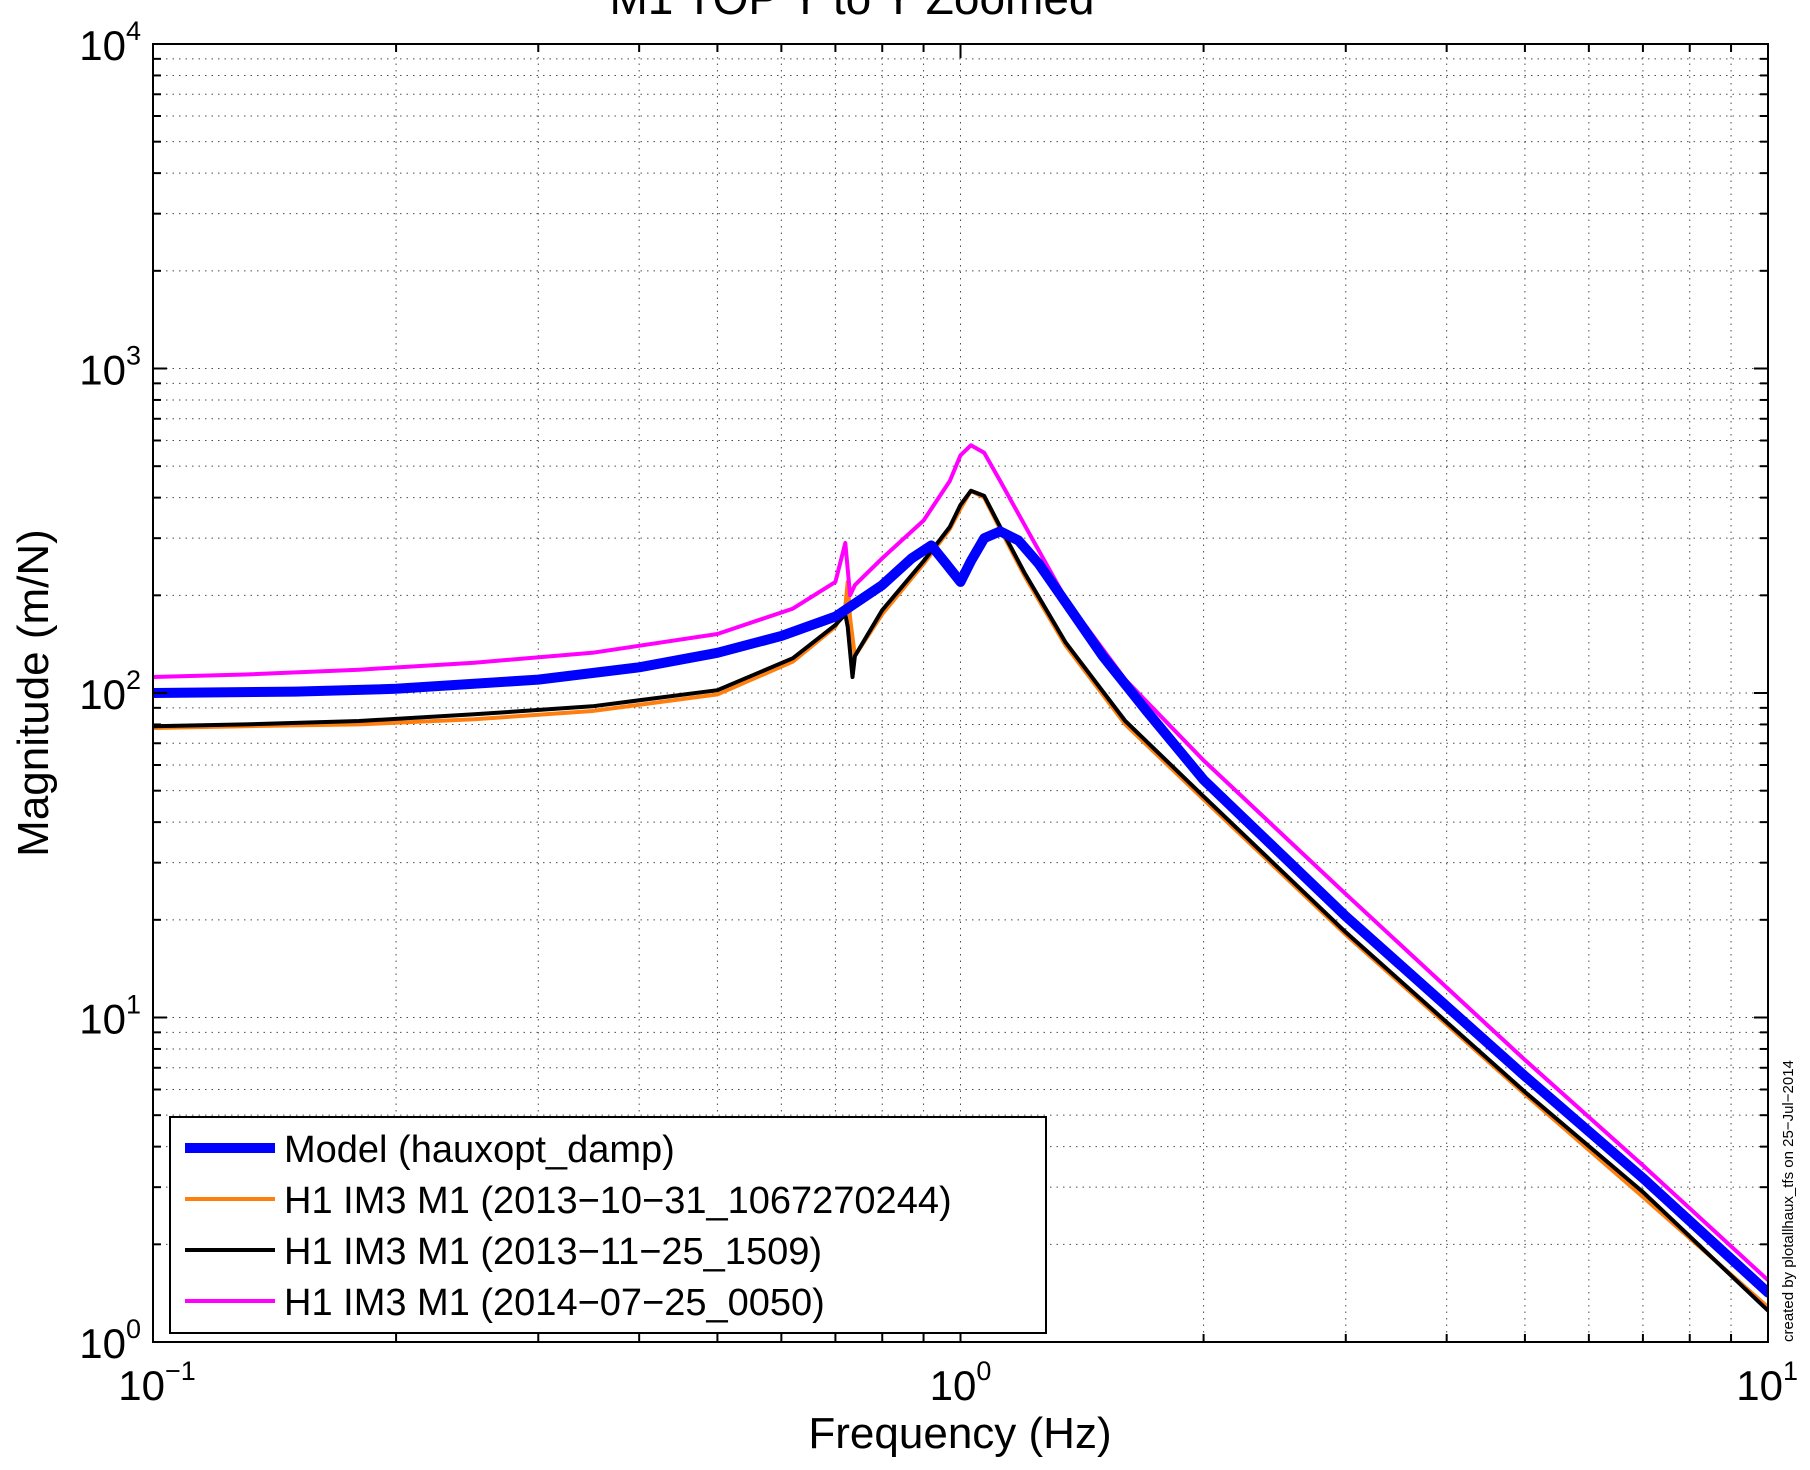  Describe the element at coordinates (110, 1340) in the screenshot. I see `y-tick-label: 10⁰` at that location.